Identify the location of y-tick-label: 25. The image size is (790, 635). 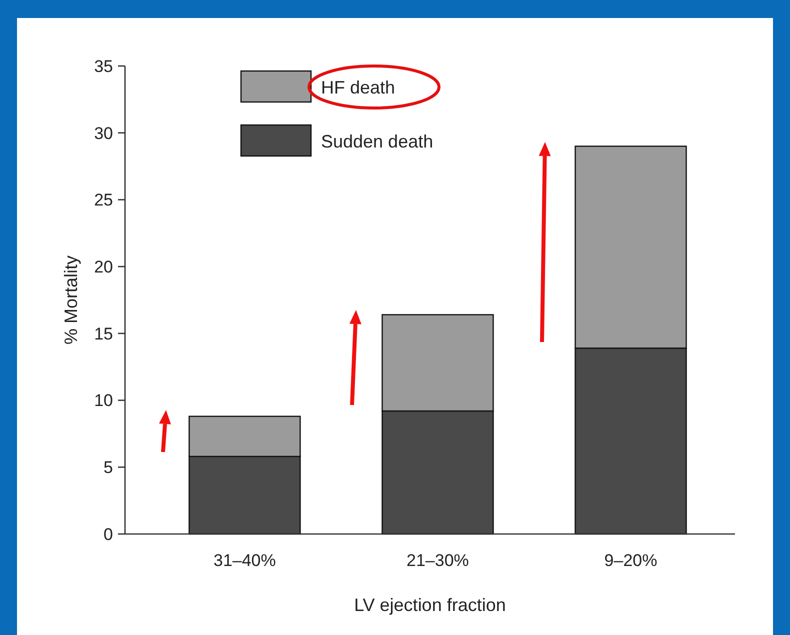
(103, 200).